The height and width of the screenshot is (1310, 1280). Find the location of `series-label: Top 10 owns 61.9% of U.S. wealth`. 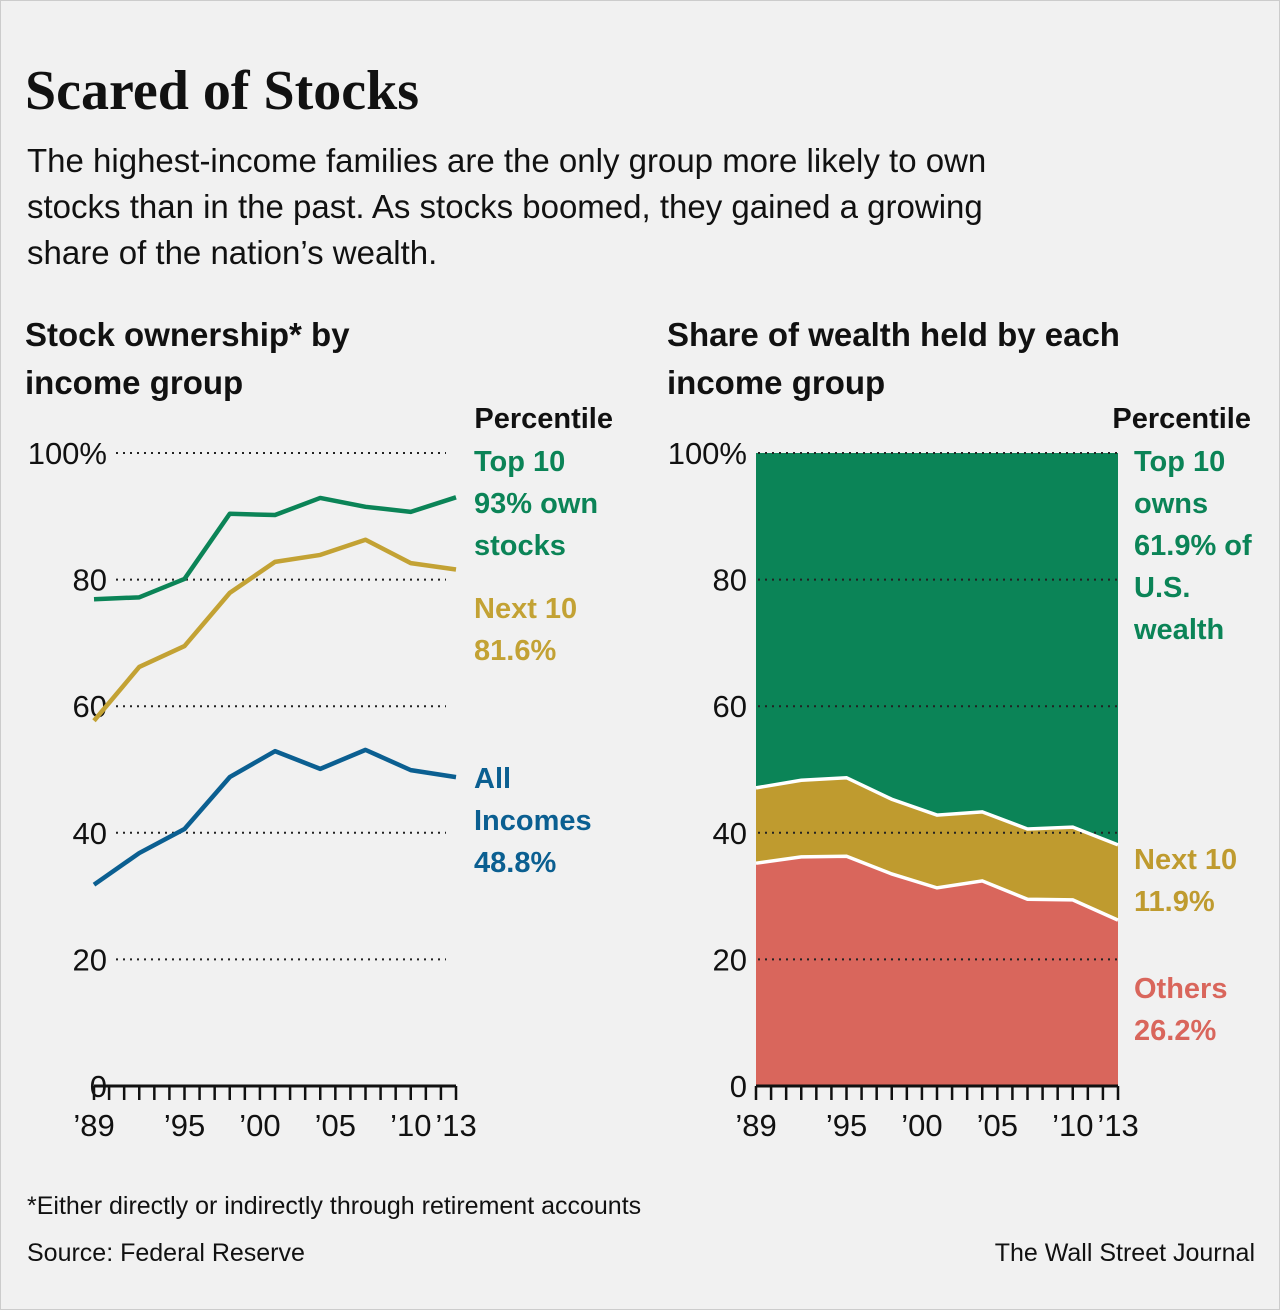

series-label: Top 10 owns 61.9% of U.S. wealth is located at coordinates (1204, 546).